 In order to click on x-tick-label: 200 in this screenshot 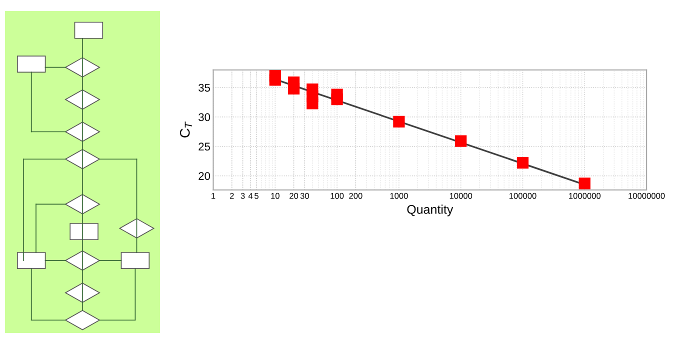, I will do `click(355, 195)`.